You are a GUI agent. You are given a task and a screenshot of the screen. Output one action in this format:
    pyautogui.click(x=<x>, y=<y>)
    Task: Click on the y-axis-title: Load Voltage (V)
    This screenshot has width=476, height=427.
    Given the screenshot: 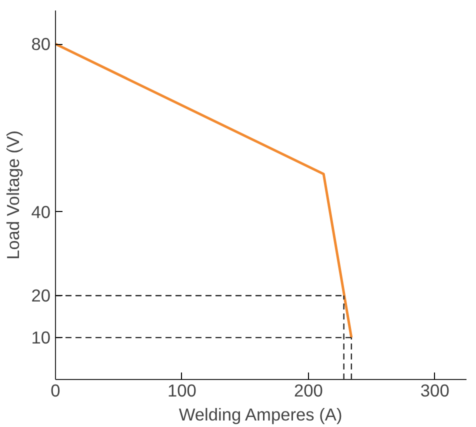 What is the action you would take?
    pyautogui.click(x=13, y=195)
    